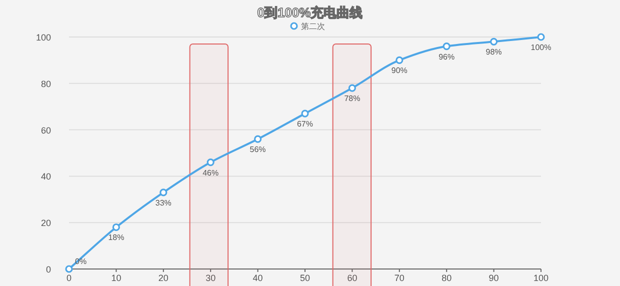 The width and height of the screenshot is (620, 286). What do you see at coordinates (48, 269) in the screenshot?
I see `y-tick-label: 0` at bounding box center [48, 269].